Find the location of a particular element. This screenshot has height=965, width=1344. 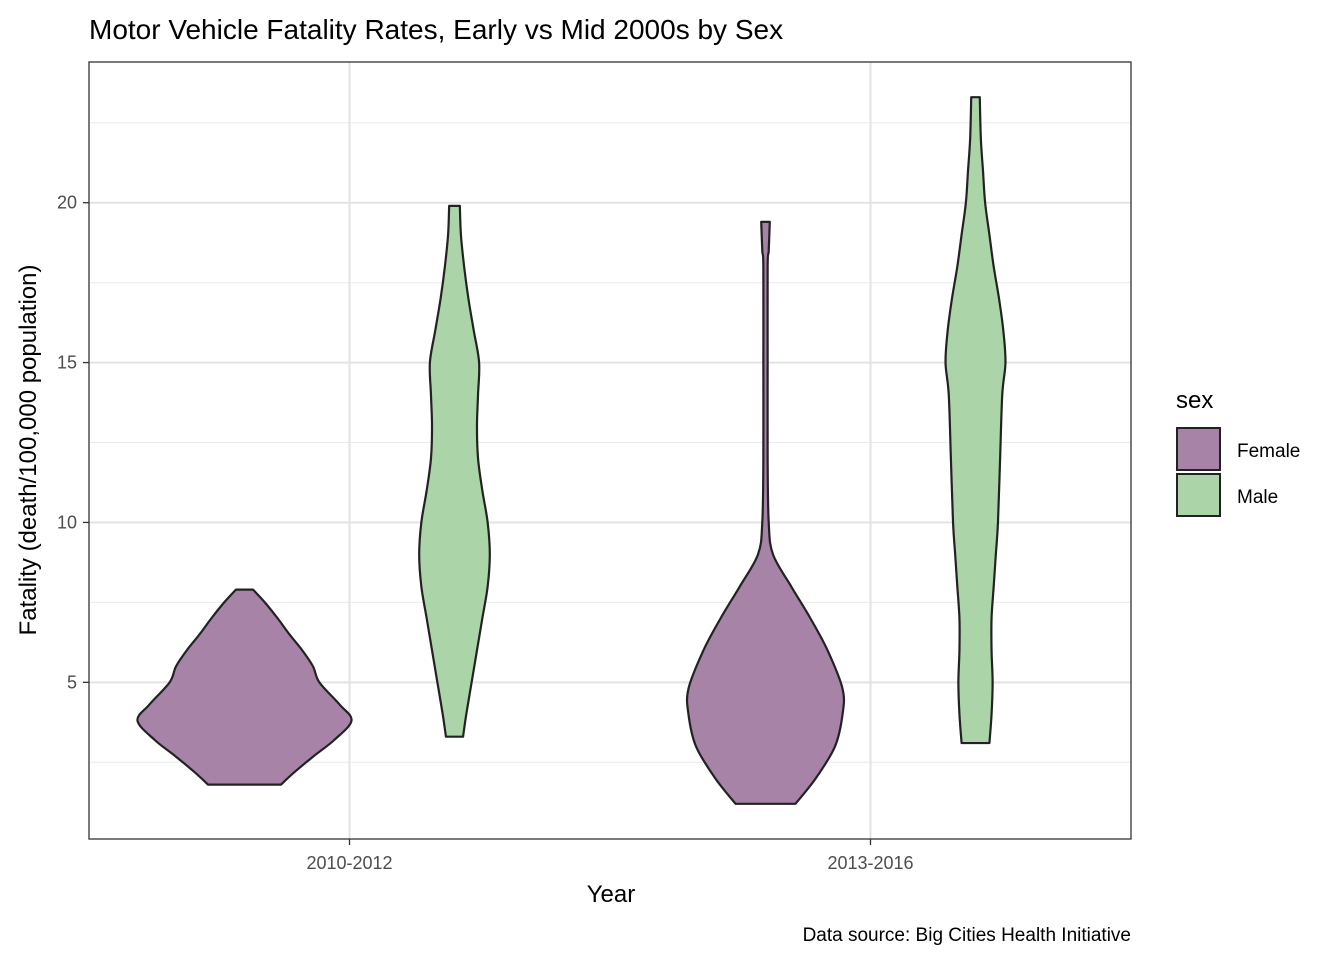

x-axis-label: Year is located at coordinates (611, 894).